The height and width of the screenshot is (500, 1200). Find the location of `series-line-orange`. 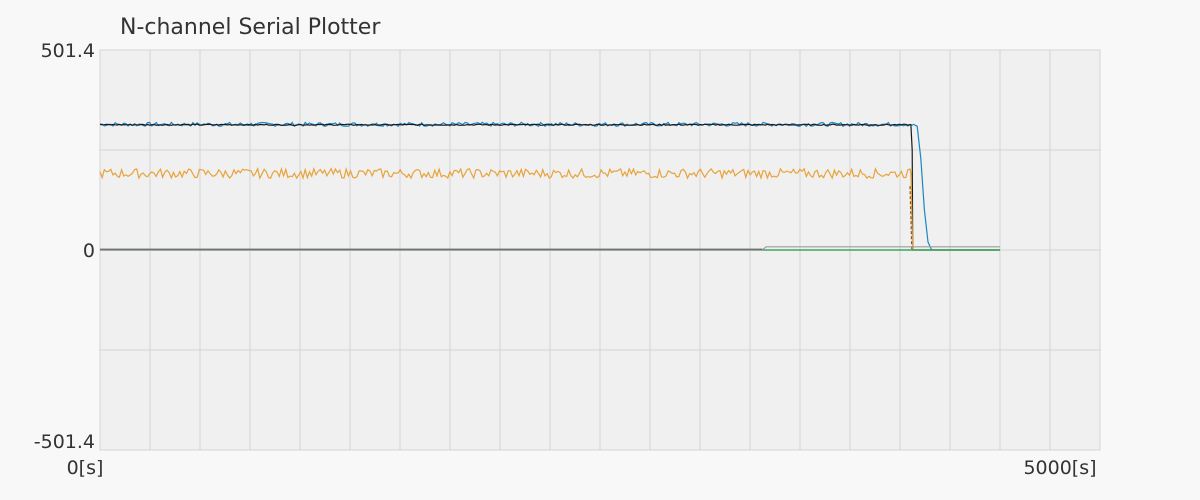

series-line-orange is located at coordinates (549, 208).